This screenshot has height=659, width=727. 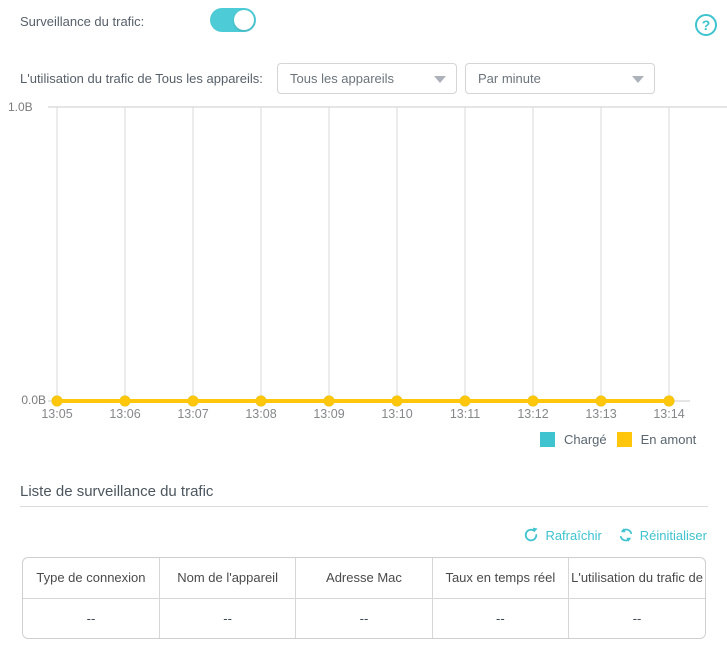 I want to click on legend-swatch-charge, so click(x=547, y=439).